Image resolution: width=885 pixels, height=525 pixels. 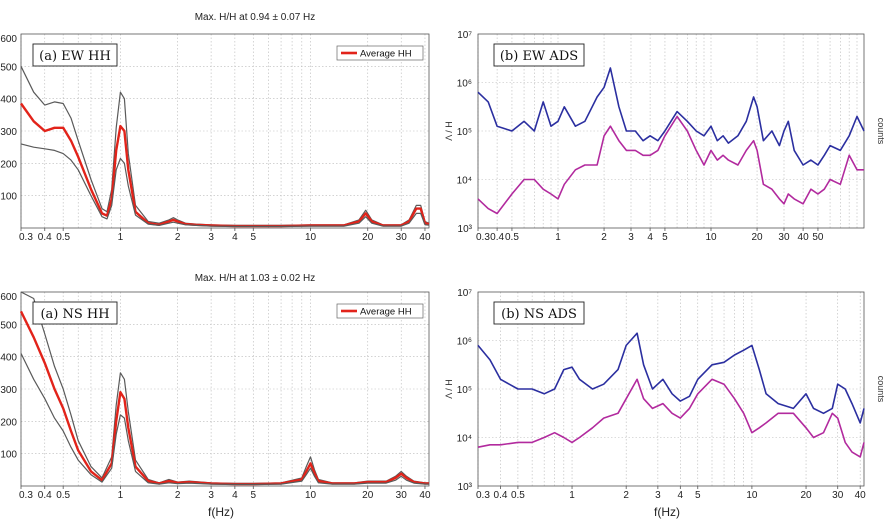 I want to click on panel-label: (b) NS ADS, so click(x=539, y=314).